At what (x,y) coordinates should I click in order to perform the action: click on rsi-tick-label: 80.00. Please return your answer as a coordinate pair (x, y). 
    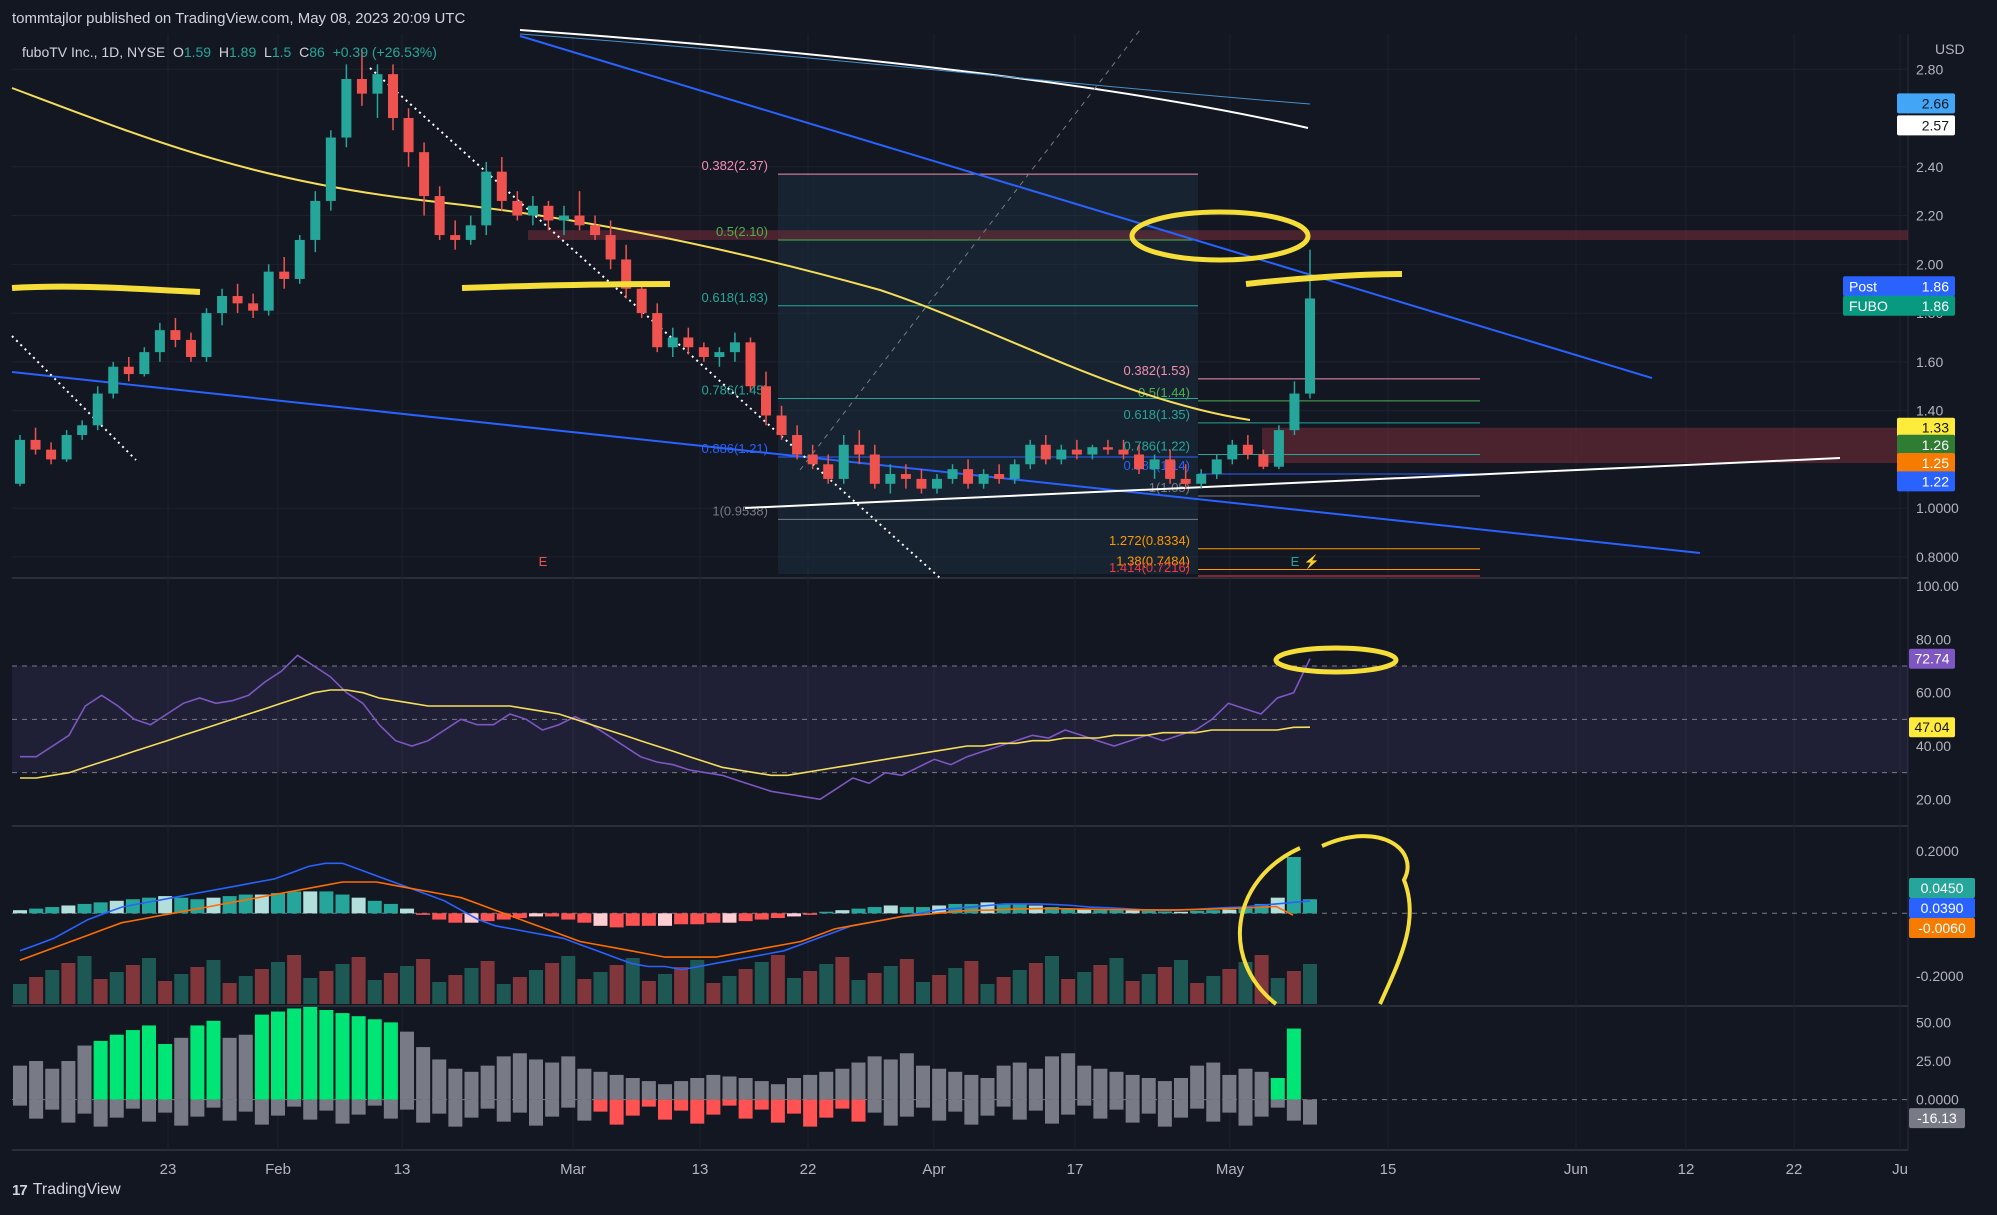
    Looking at the image, I should click on (1933, 639).